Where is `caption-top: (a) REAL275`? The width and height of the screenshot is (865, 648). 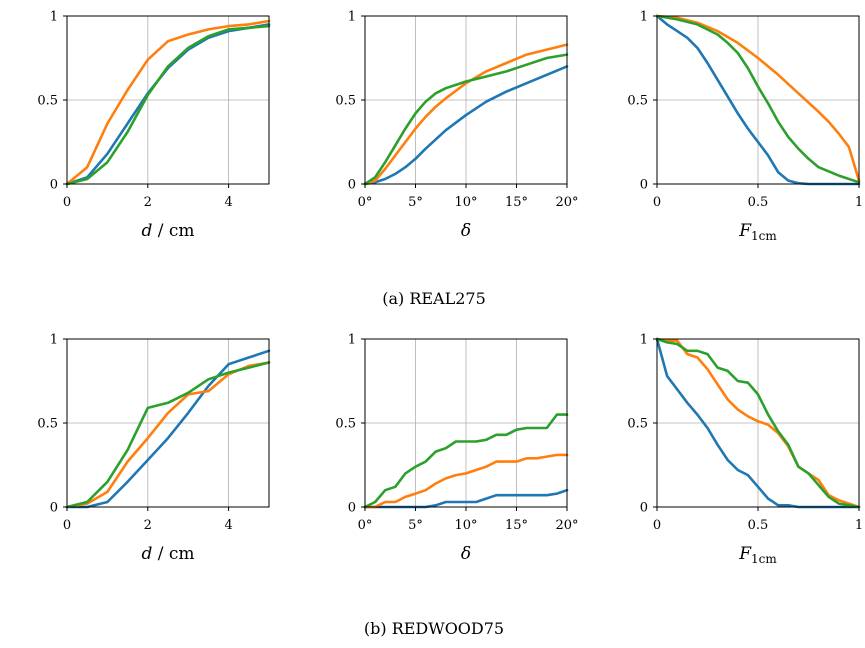 caption-top: (a) REAL275 is located at coordinates (434, 298).